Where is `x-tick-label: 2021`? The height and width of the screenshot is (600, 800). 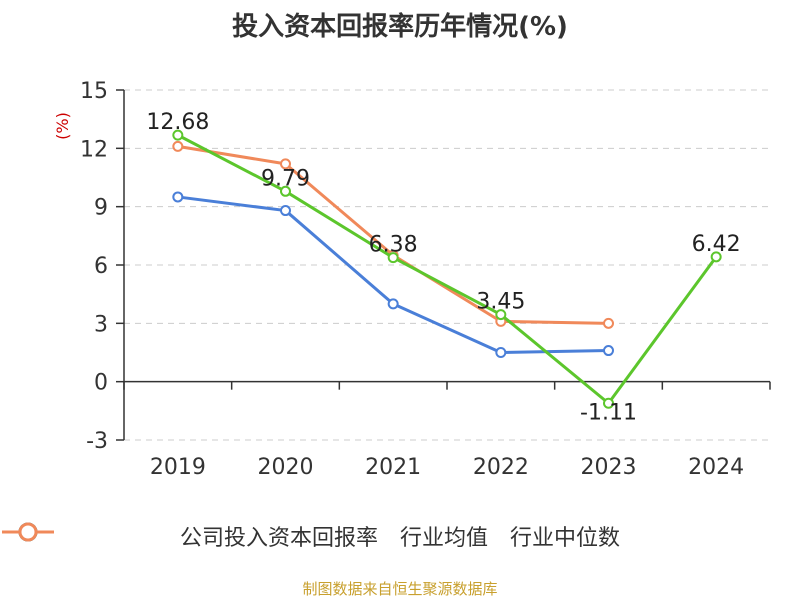 x-tick-label: 2021 is located at coordinates (393, 467).